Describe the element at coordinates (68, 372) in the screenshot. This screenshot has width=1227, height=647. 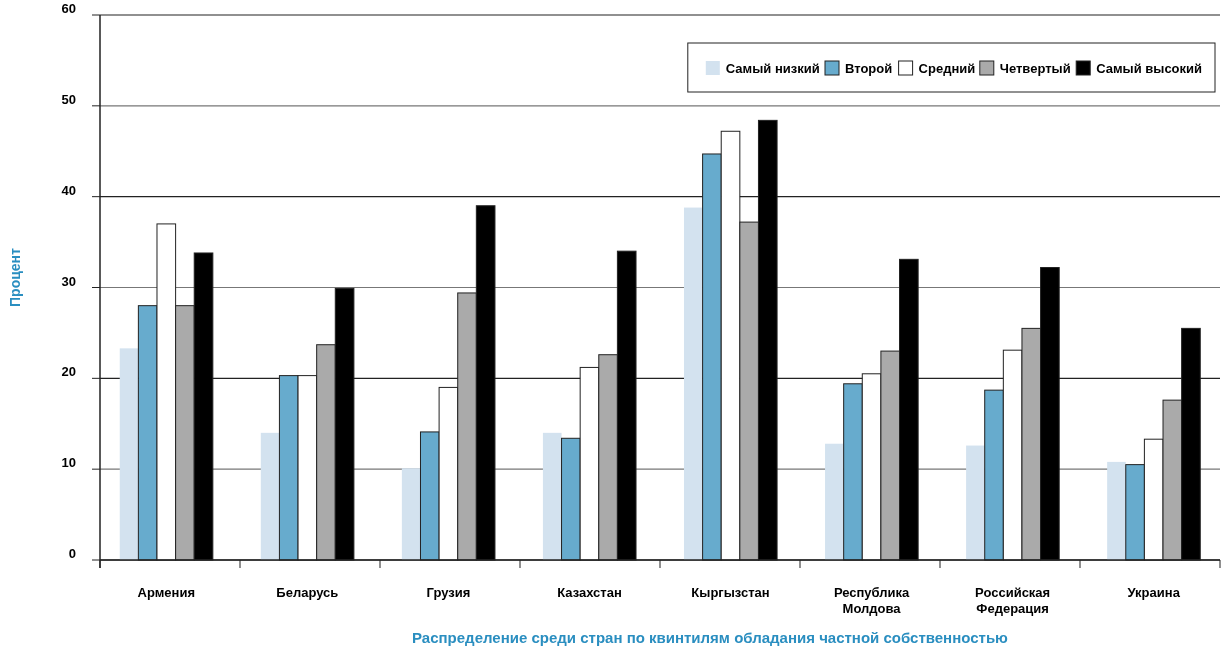
I see `y-tick-label: 20` at that location.